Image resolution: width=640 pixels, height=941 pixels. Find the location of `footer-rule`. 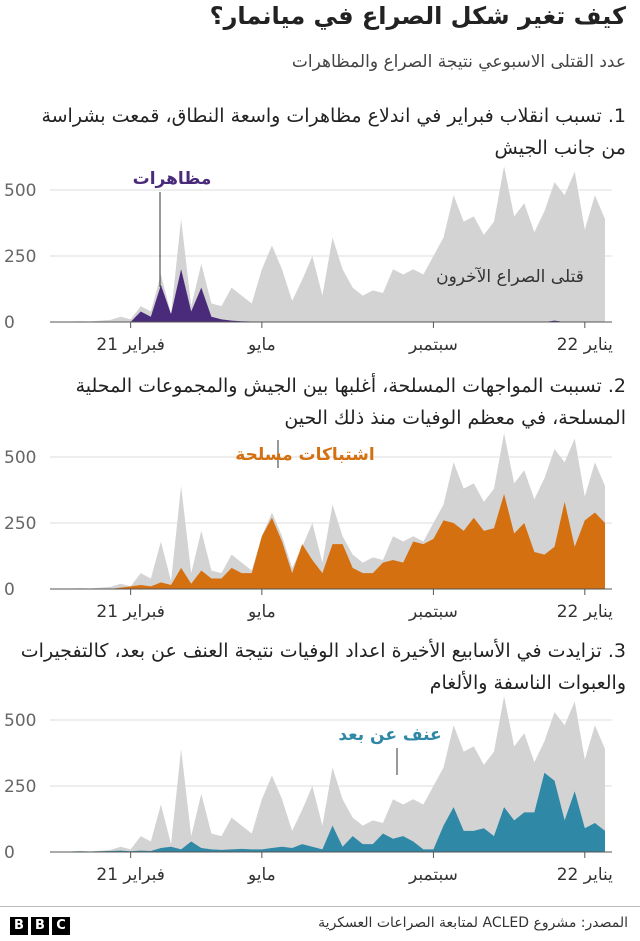

footer-rule is located at coordinates (320, 906).